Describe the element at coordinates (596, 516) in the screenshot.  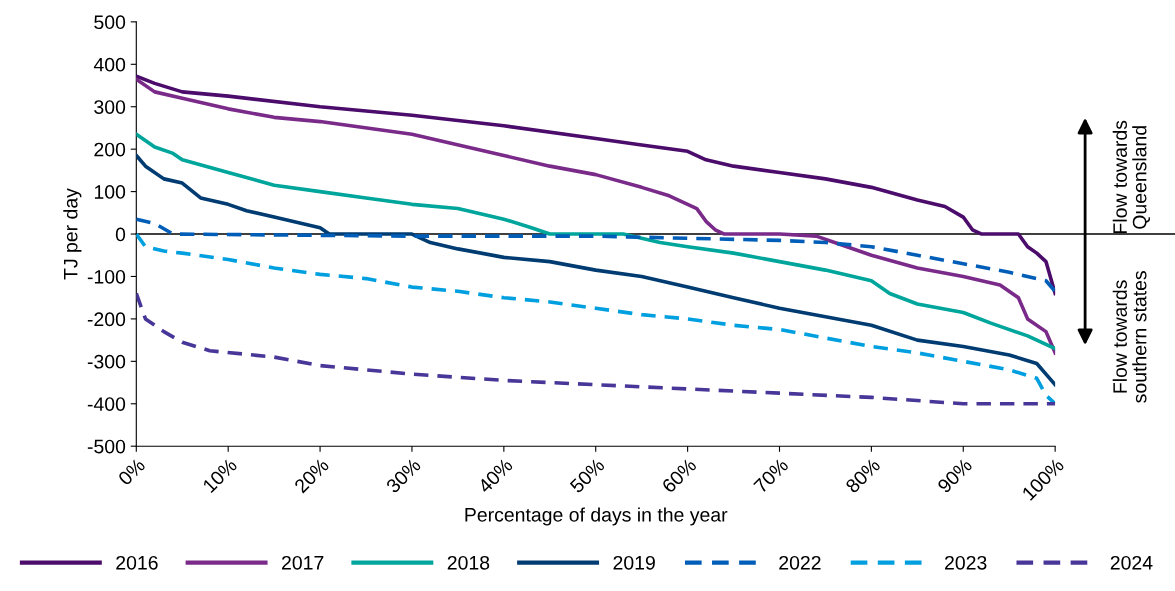
I see `x-axis-title: Percentage of days in the year` at that location.